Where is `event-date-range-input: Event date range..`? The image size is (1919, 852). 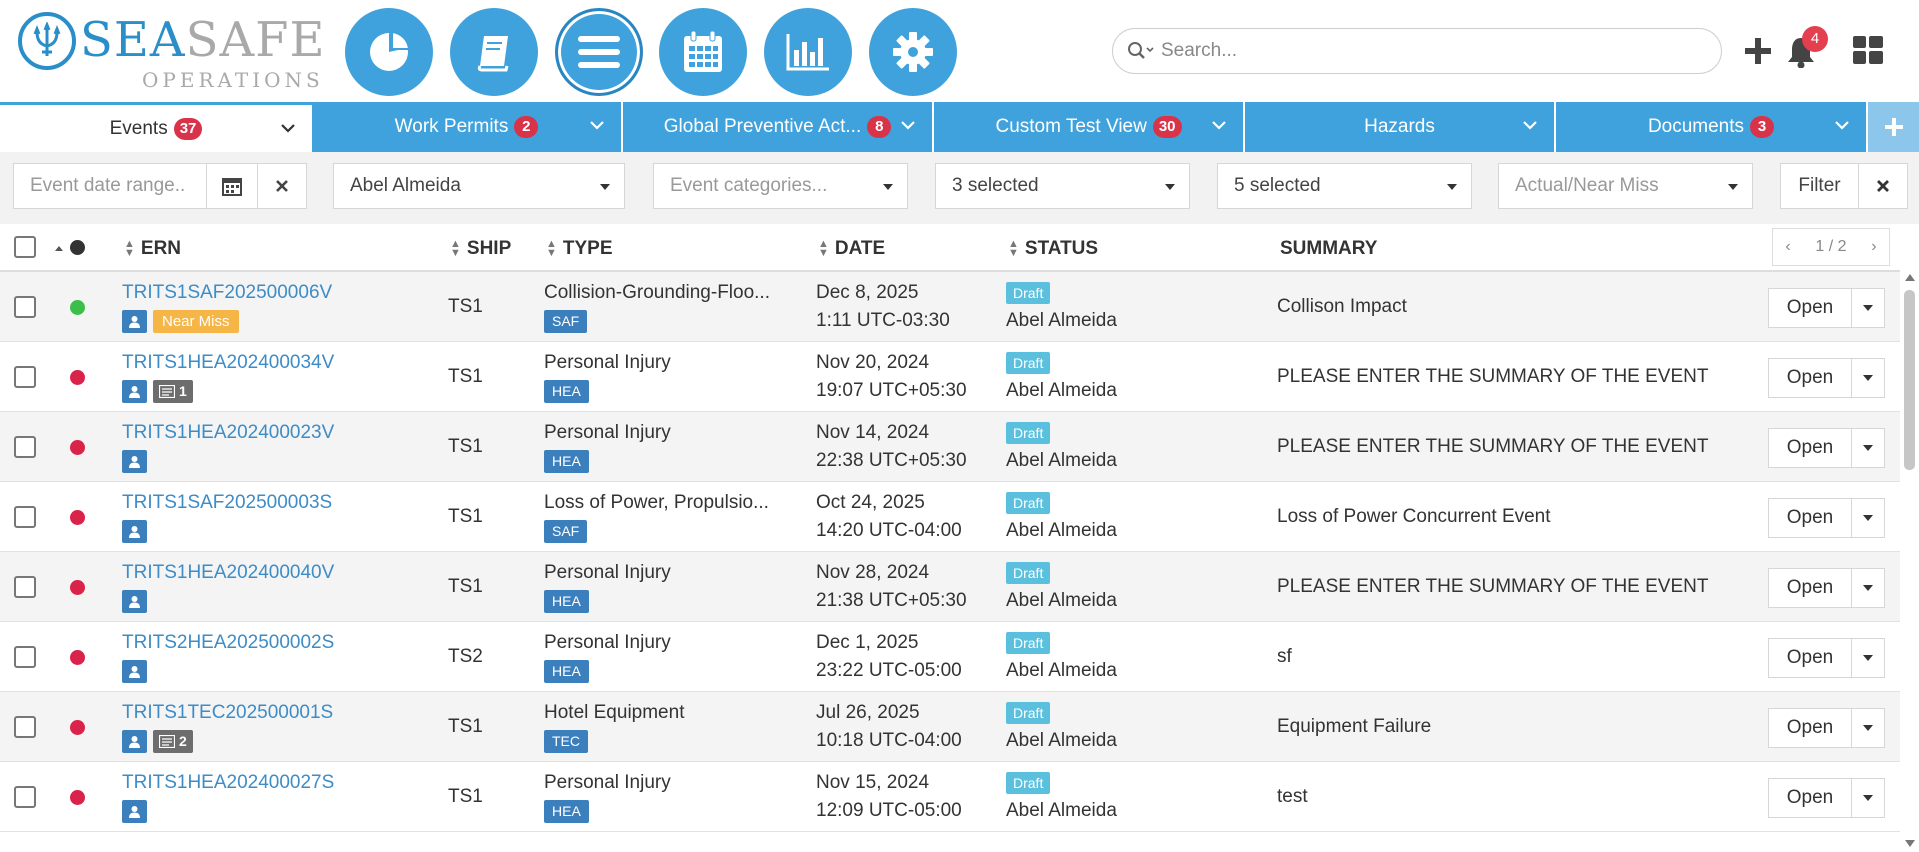
event-date-range-input: Event date range.. is located at coordinates (110, 186).